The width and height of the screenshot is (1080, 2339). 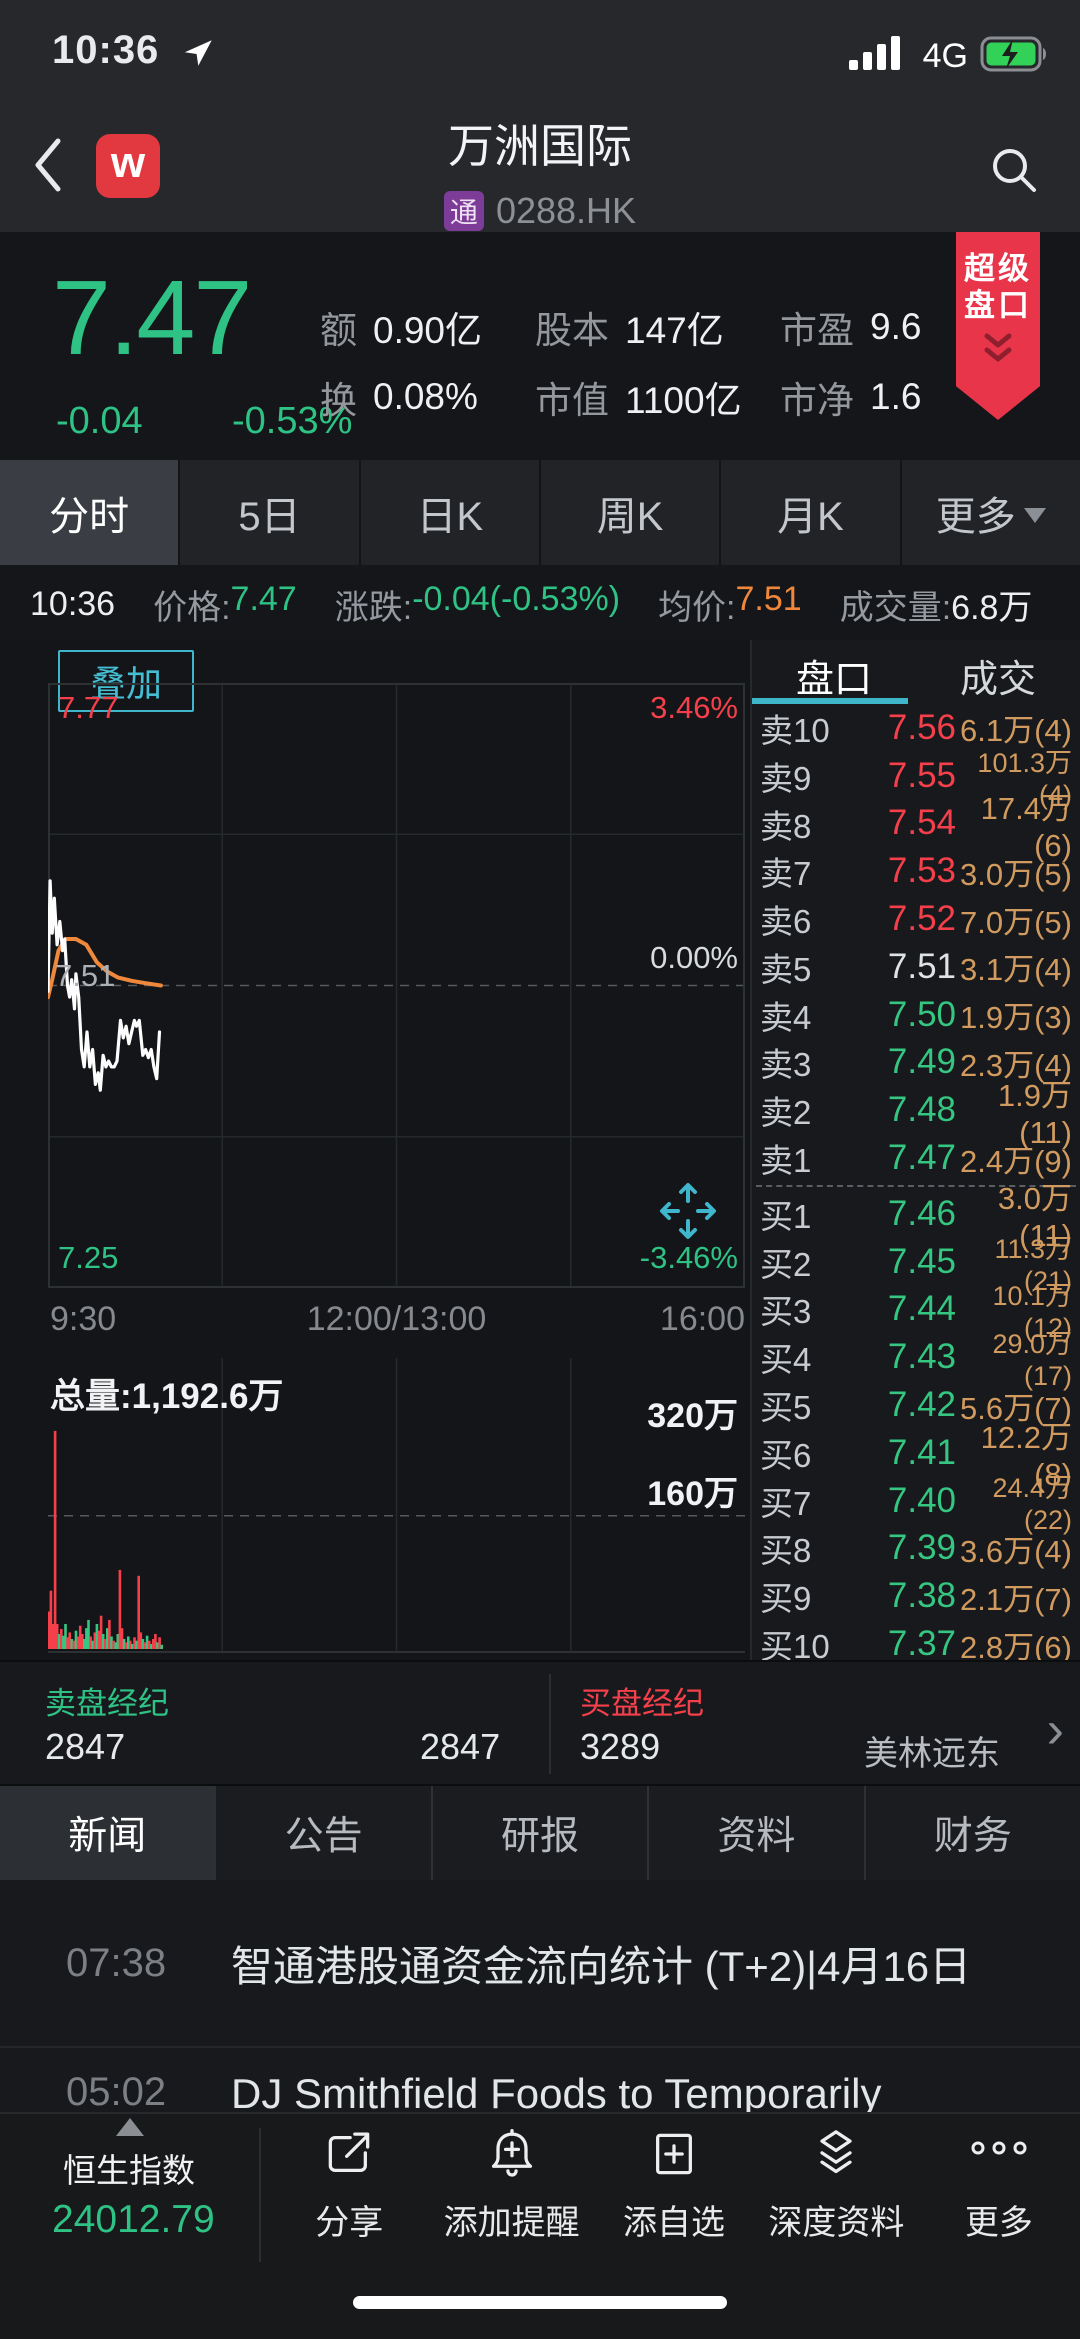 What do you see at coordinates (85, 1746) in the screenshot?
I see `sell-broker-id-1: 2847` at bounding box center [85, 1746].